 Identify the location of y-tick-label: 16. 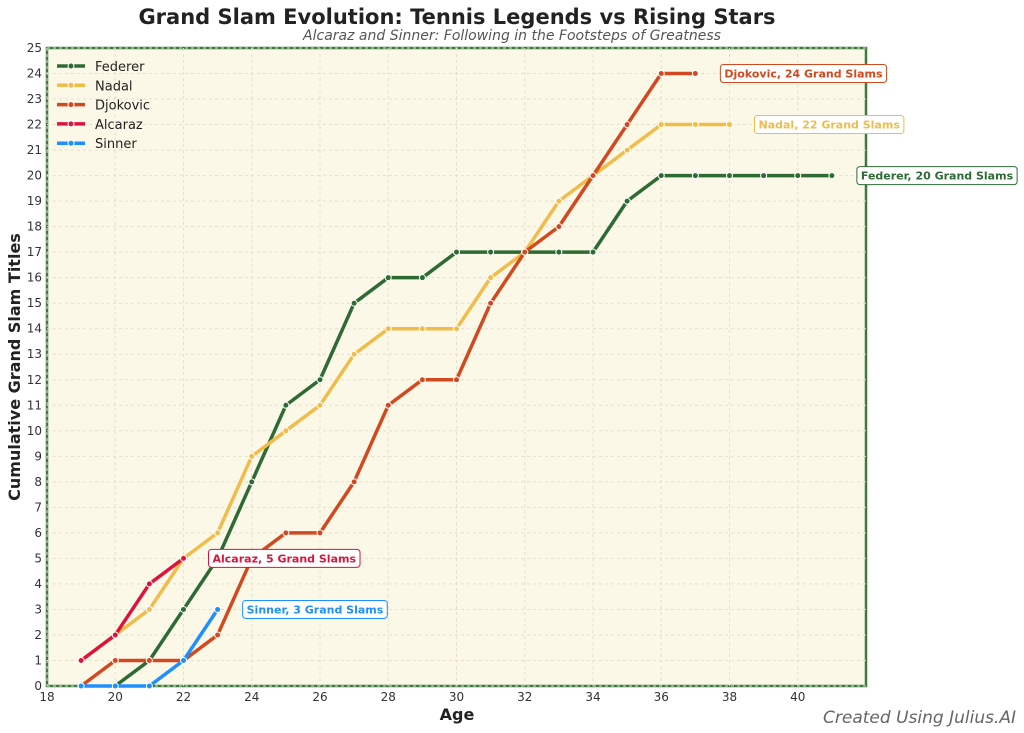
(34, 278).